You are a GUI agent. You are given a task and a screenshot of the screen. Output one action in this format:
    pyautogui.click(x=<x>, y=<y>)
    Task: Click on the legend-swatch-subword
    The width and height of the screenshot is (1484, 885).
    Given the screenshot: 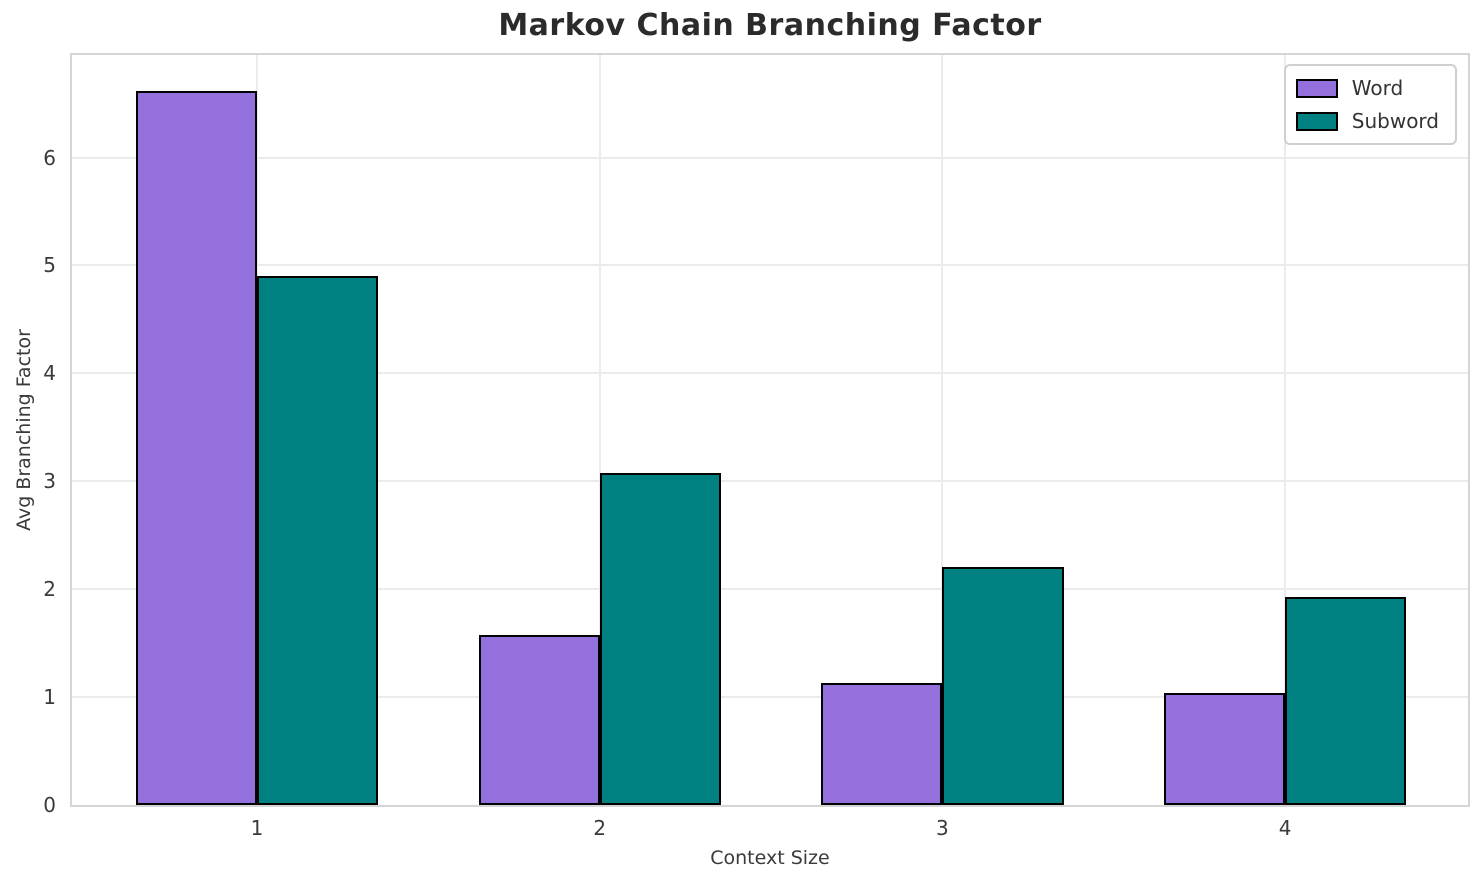 What is the action you would take?
    pyautogui.click(x=1316, y=121)
    